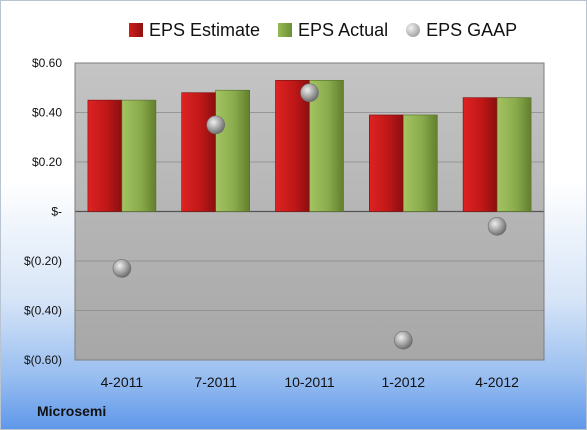 This screenshot has width=587, height=430. Describe the element at coordinates (205, 29) in the screenshot. I see `legend-label-estimate: EPS Estimate` at that location.